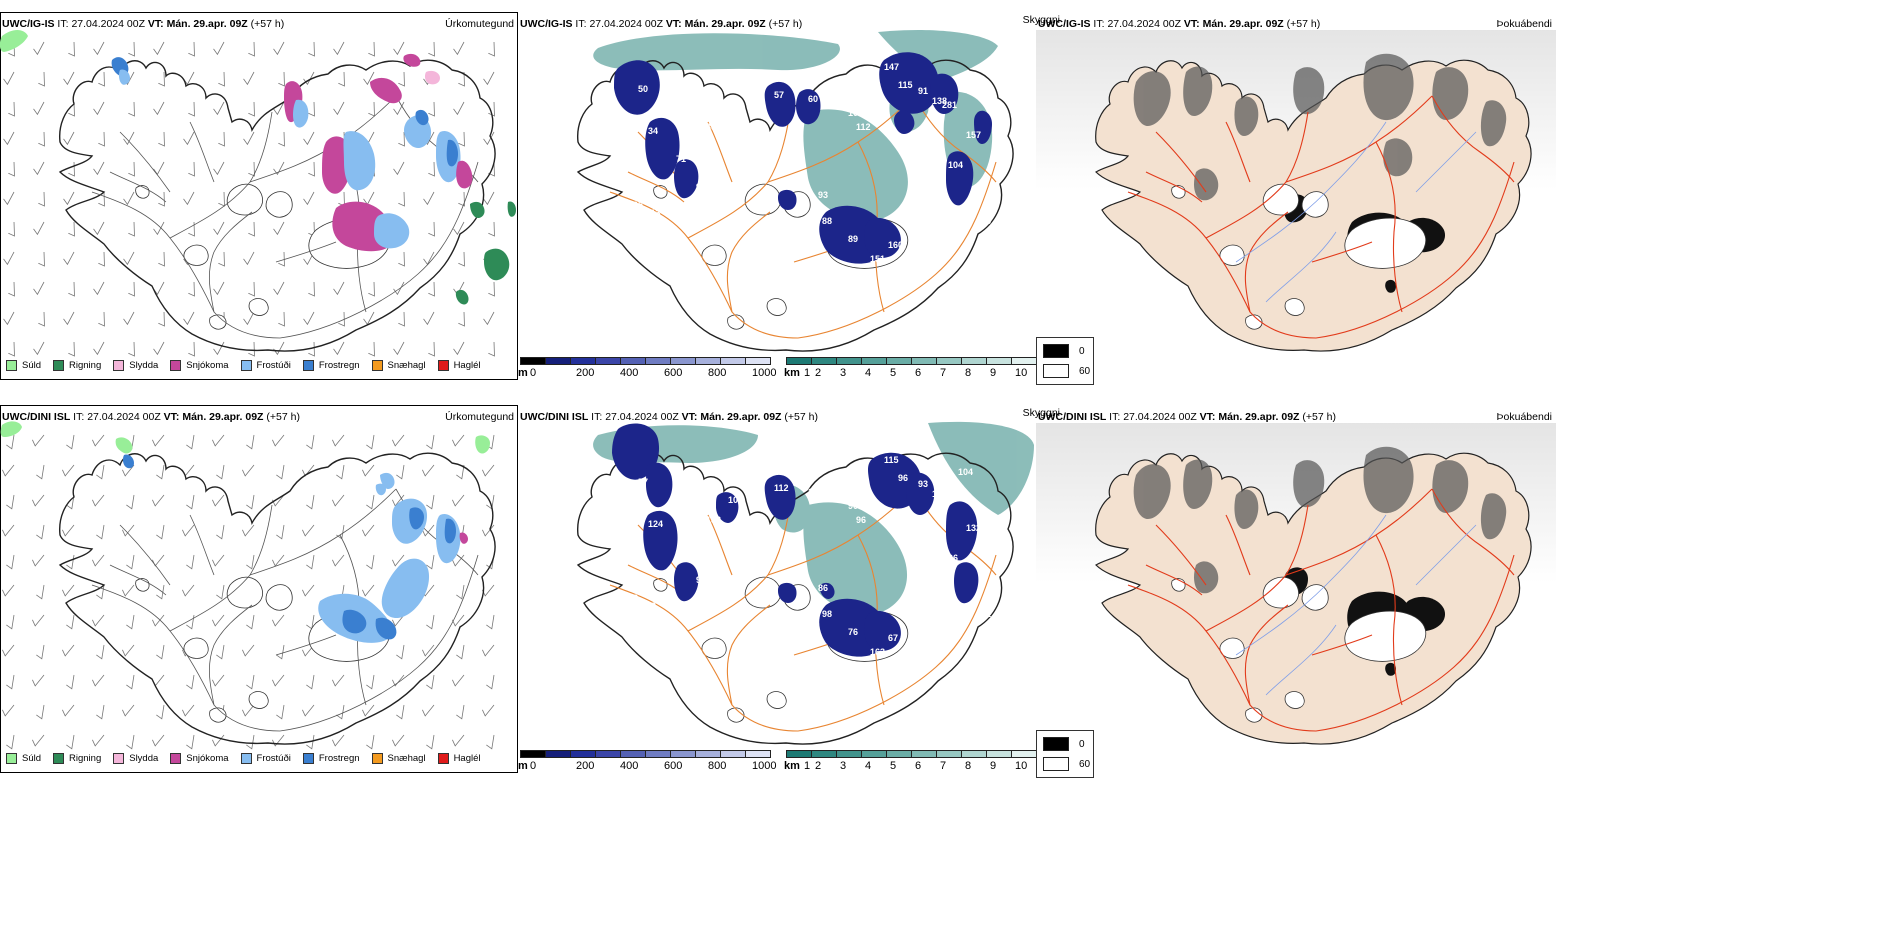 This screenshot has height=950, width=1900. What do you see at coordinates (459, 758) in the screenshot?
I see `legend-item: Haglél` at bounding box center [459, 758].